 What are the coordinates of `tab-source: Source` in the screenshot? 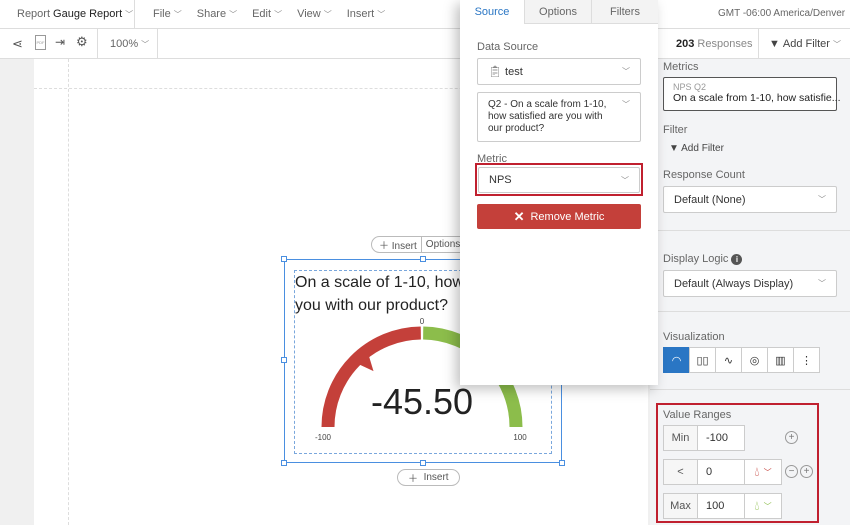 It's located at (492, 12).